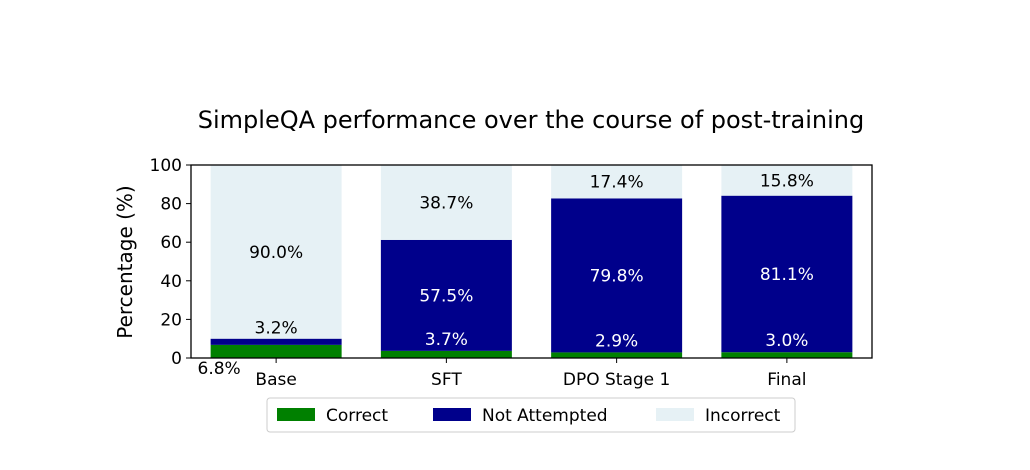  I want to click on bar-not-attempted-final, so click(787, 274).